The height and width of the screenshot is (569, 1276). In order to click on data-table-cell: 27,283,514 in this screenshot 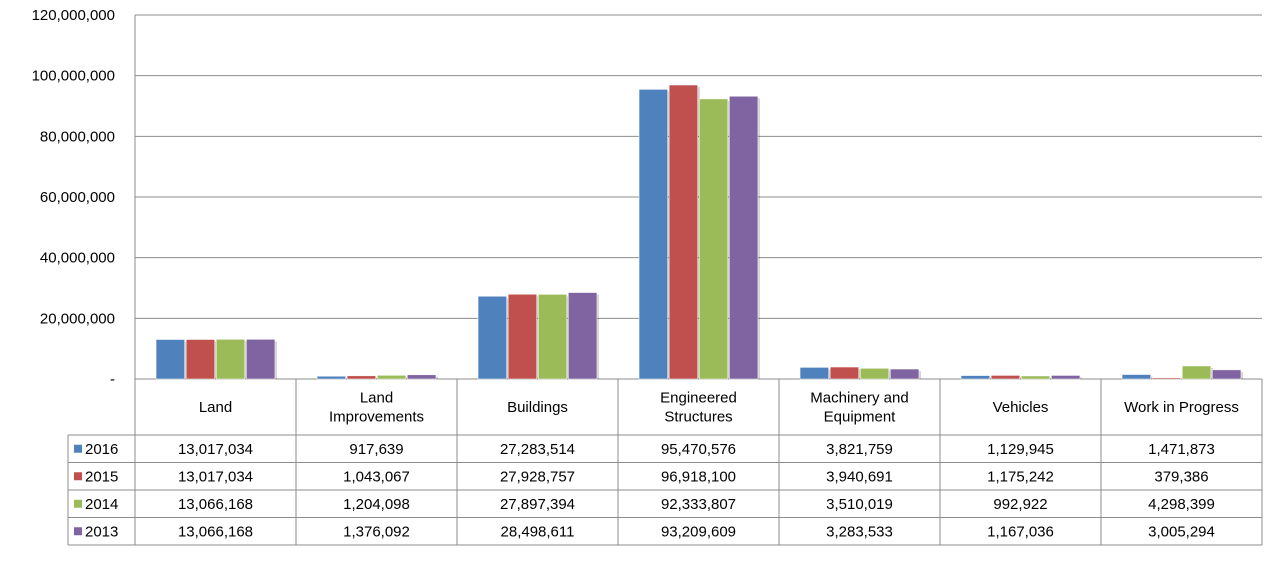, I will do `click(537, 449)`.